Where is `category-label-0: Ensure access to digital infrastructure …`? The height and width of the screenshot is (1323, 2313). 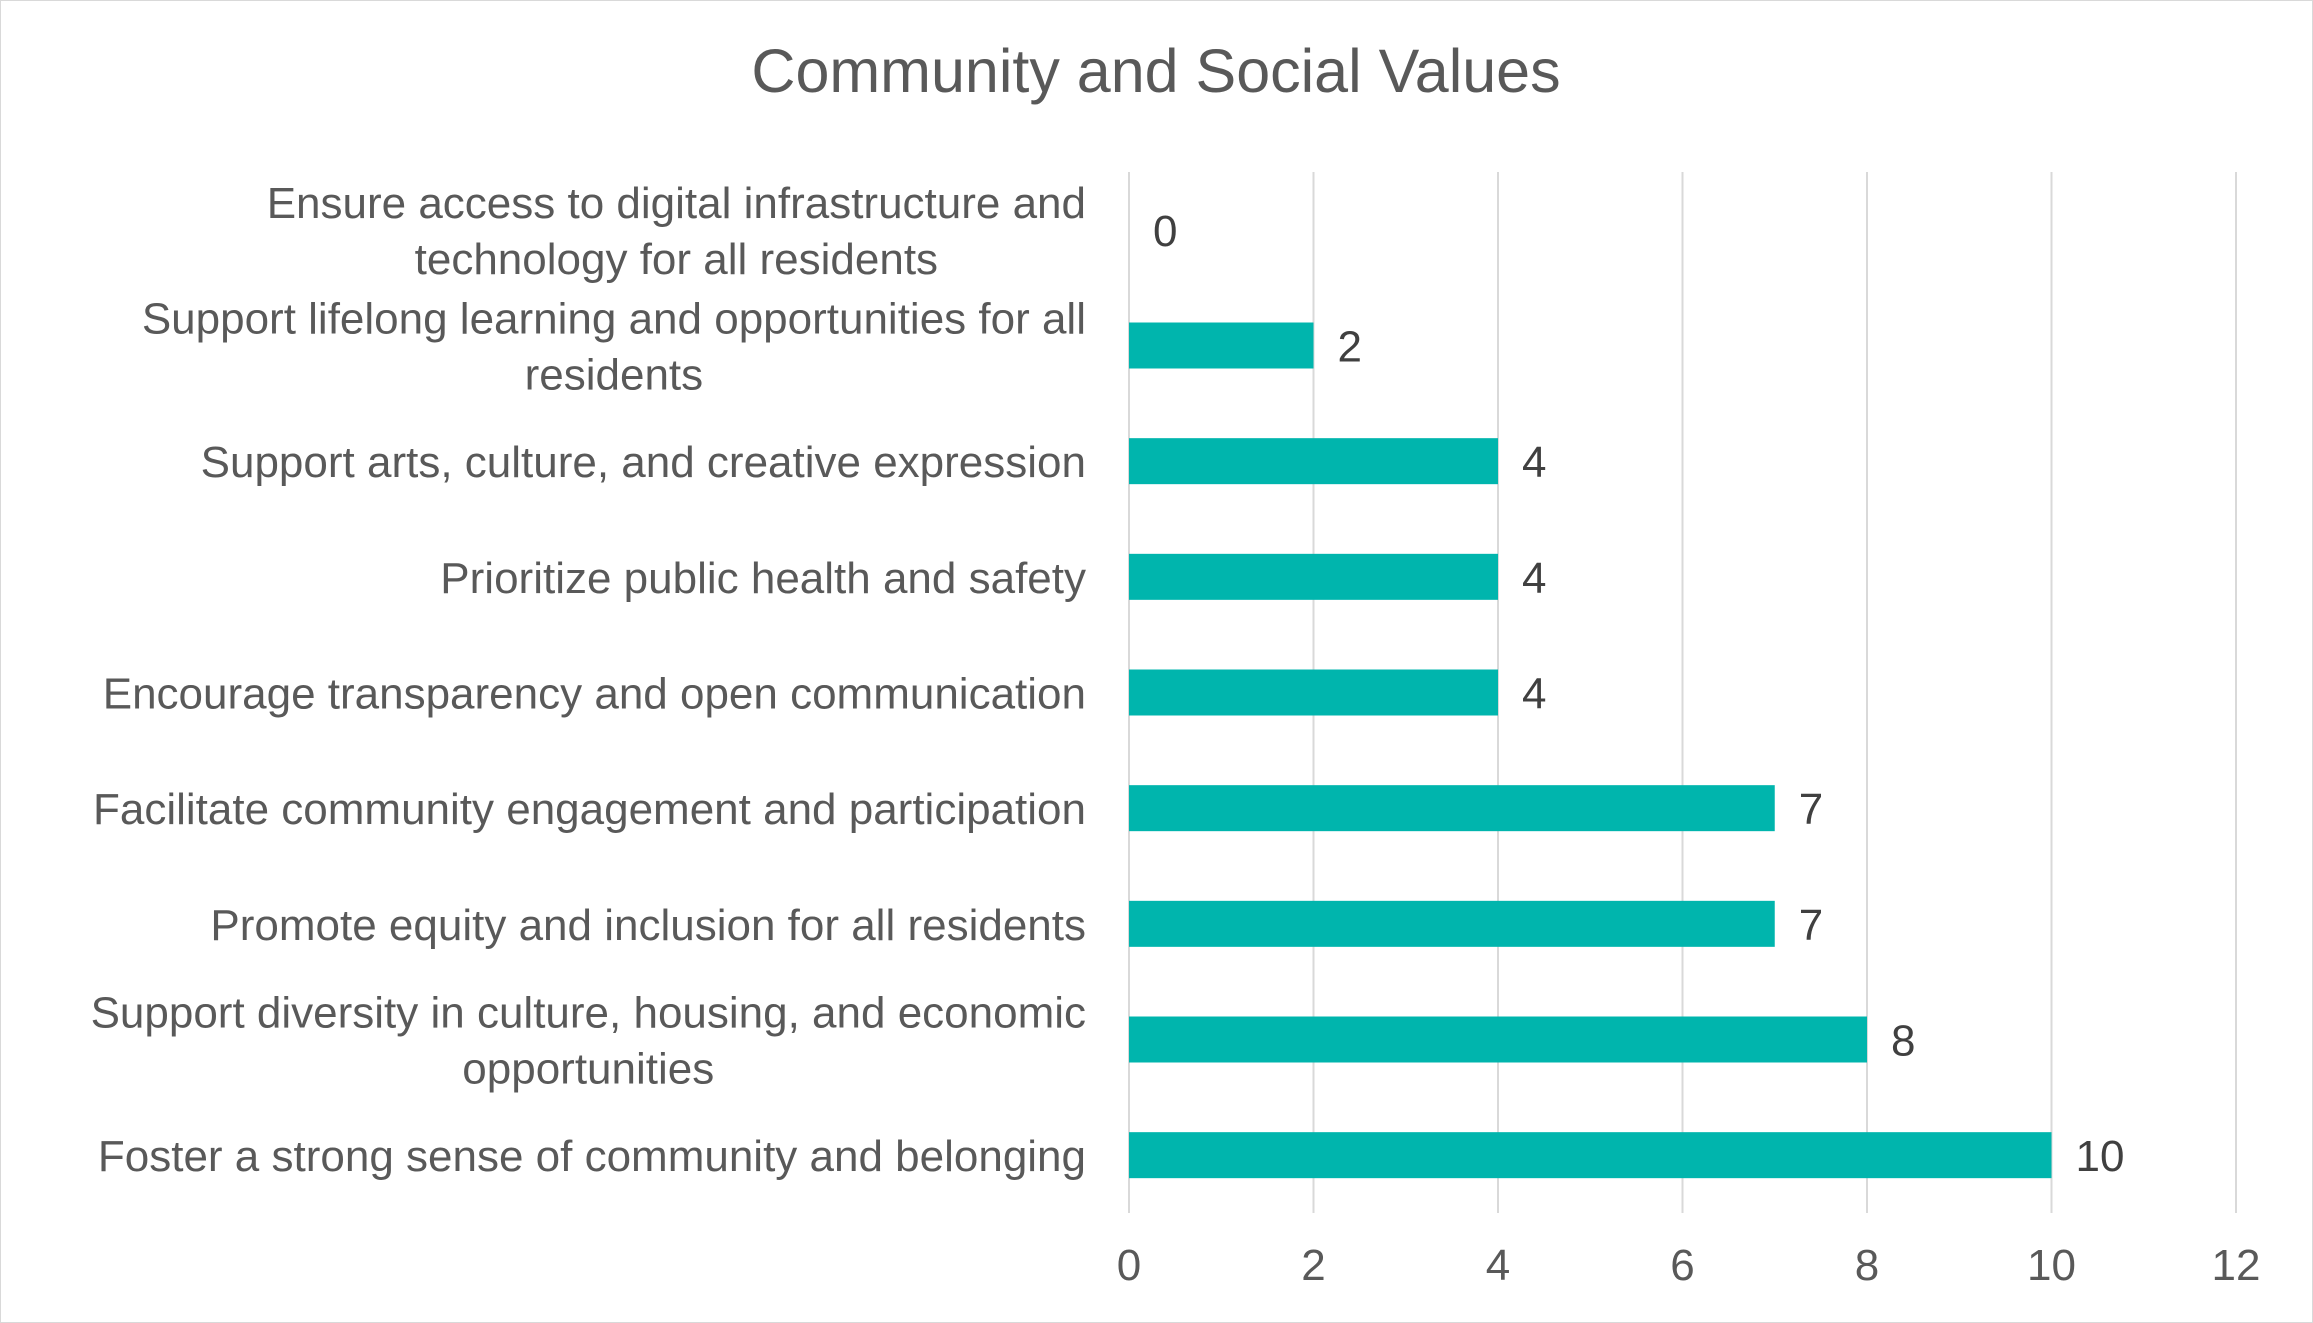
category-label-0: Ensure access to digital infrastructure … is located at coordinates (676, 231).